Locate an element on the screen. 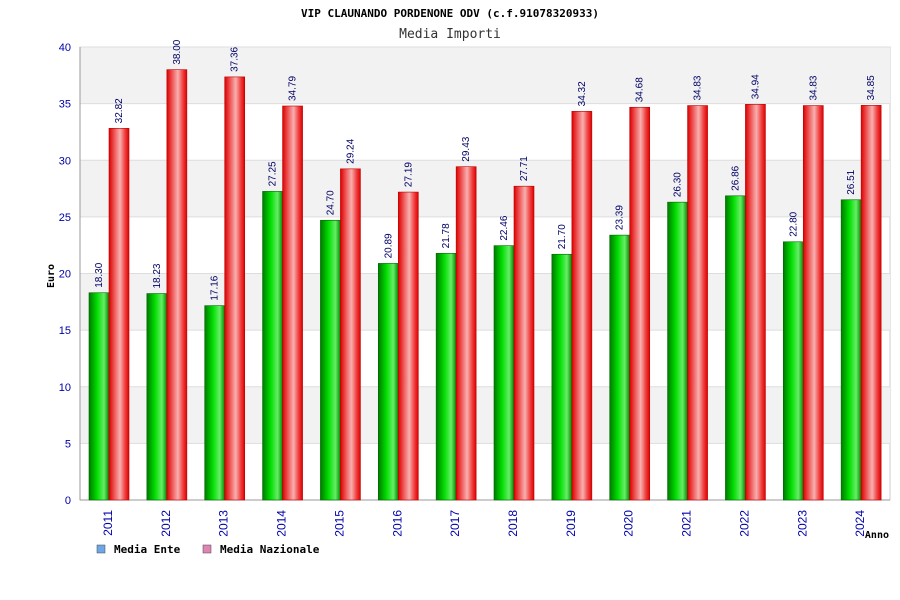 This screenshot has height=600, width=900. bar-media-ente-2013 is located at coordinates (215, 403).